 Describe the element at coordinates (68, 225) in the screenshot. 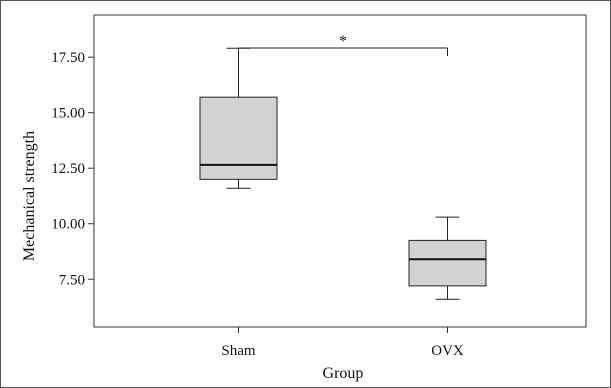

I see `y-tick-label: 10.00` at that location.